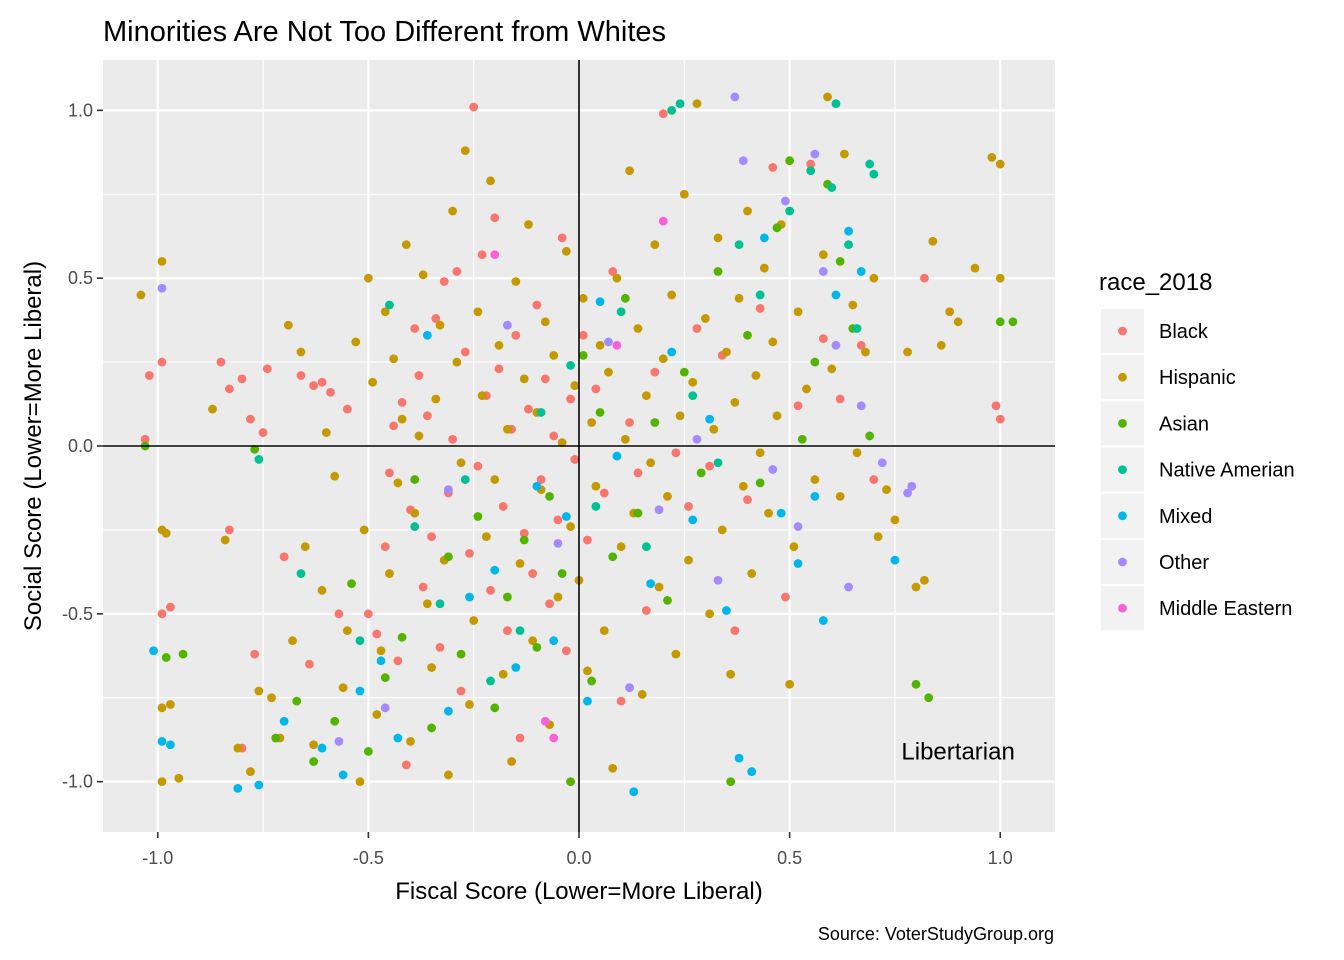 Image resolution: width=1344 pixels, height=960 pixels. What do you see at coordinates (77, 614) in the screenshot?
I see `y-tick-label: -0.5` at bounding box center [77, 614].